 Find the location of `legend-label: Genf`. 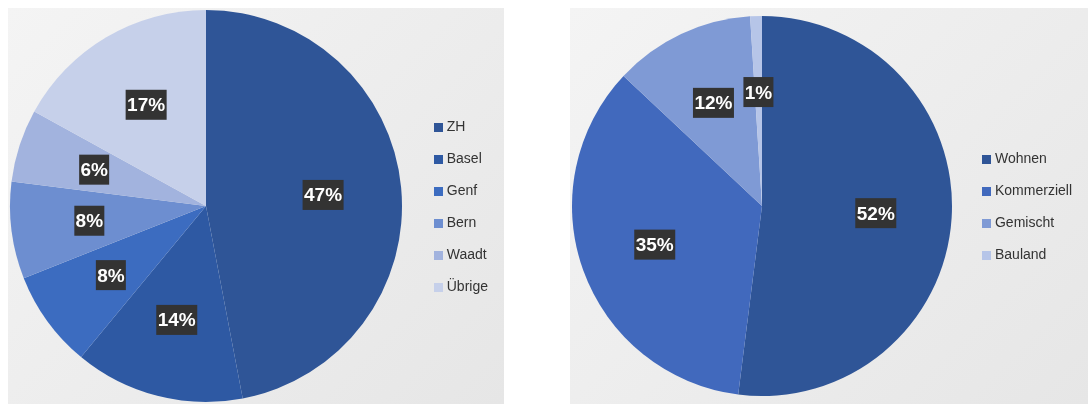

legend-label: Genf is located at coordinates (462, 190).